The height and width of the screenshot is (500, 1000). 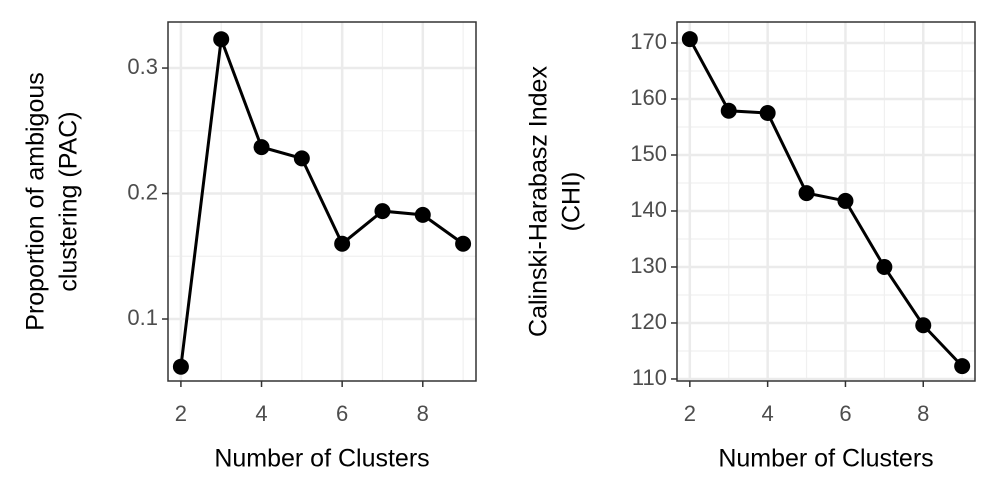 I want to click on y-tick-label: 170, so click(x=648, y=41).